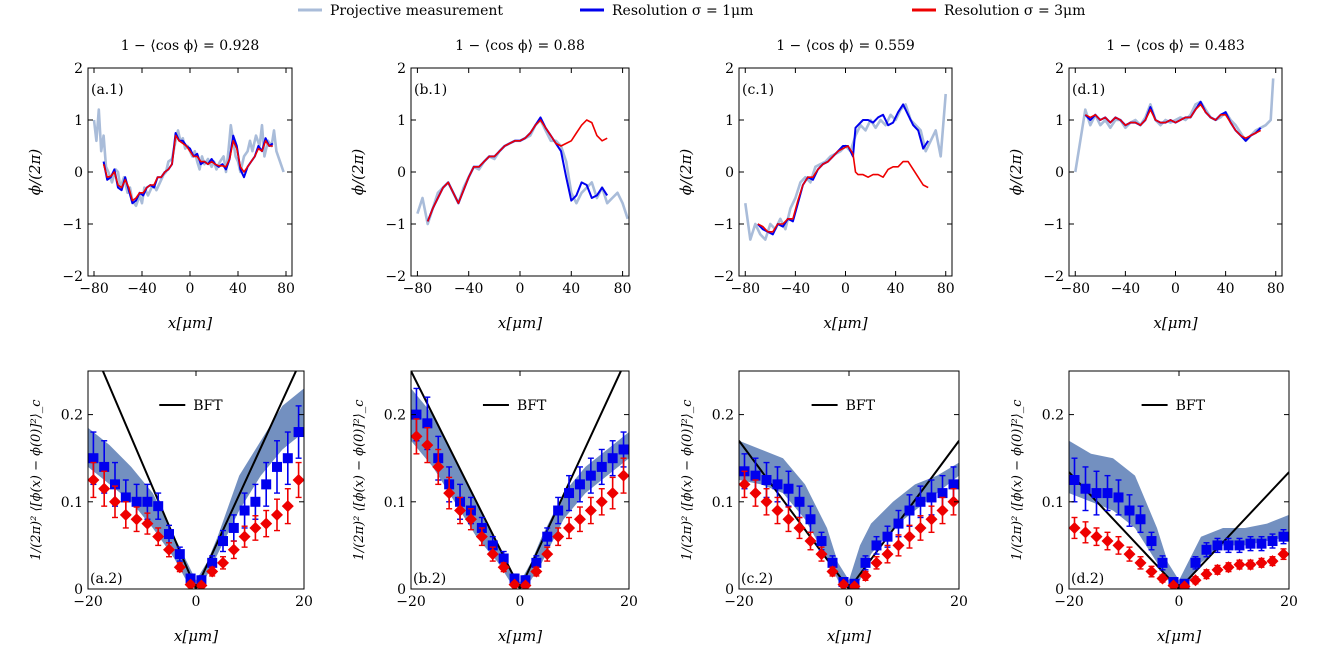 Image resolution: width=1321 pixels, height=658 pixels. I want to click on panel-title: 1 − ⟨cos ϕ⟩ = 0.483, so click(1175, 46).